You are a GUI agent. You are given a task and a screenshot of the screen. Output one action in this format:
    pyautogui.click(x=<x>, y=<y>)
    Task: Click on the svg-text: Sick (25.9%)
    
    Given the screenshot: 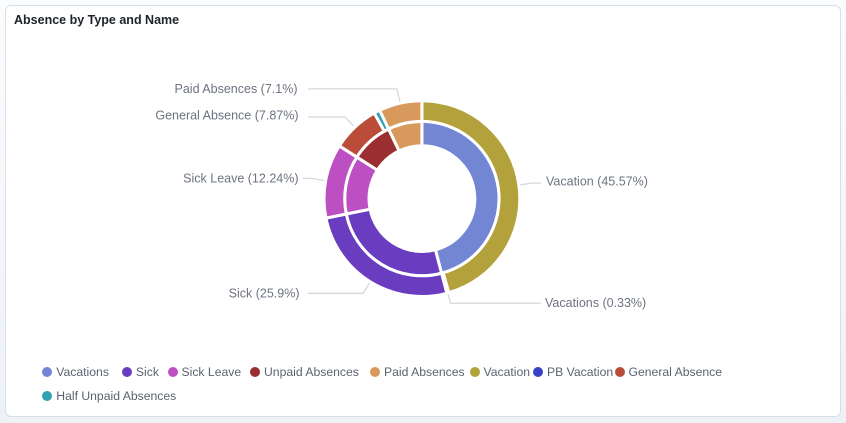 What is the action you would take?
    pyautogui.click(x=264, y=293)
    